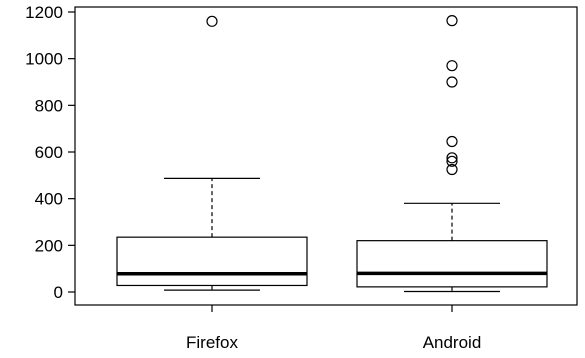 Image resolution: width=585 pixels, height=358 pixels. What do you see at coordinates (44, 12) in the screenshot?
I see `y-tick-label: 1200` at bounding box center [44, 12].